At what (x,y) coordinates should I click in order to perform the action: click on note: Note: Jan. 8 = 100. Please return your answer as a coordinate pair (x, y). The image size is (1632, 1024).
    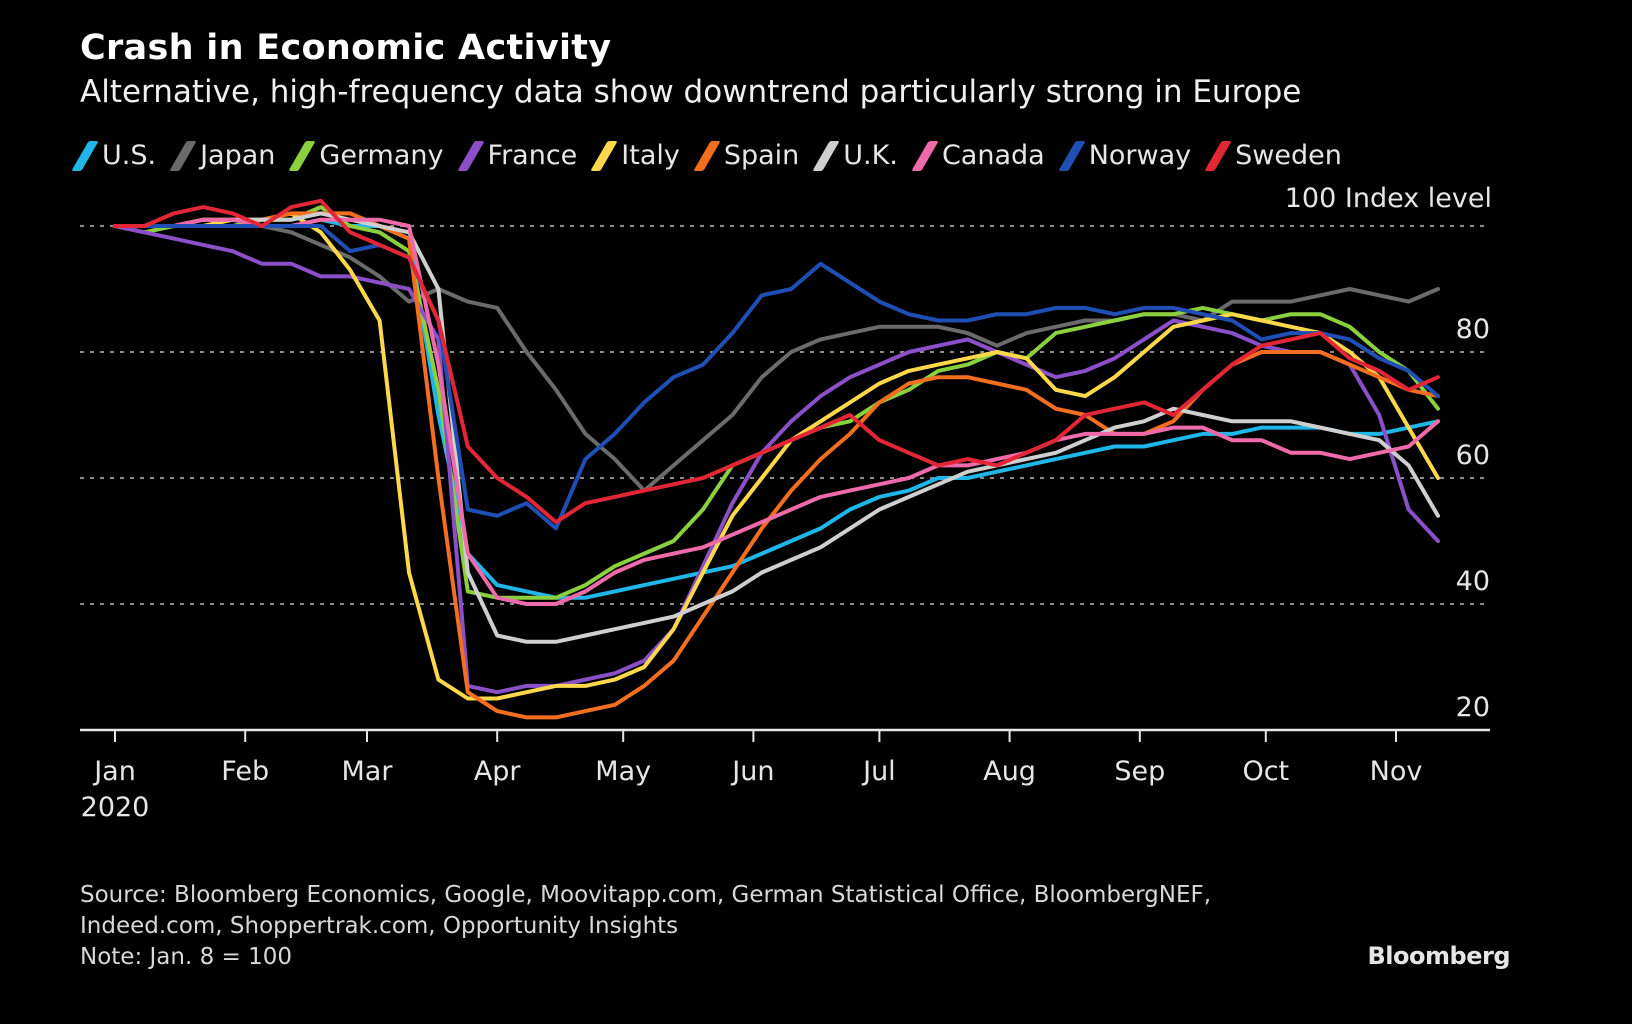
    Looking at the image, I should click on (186, 957).